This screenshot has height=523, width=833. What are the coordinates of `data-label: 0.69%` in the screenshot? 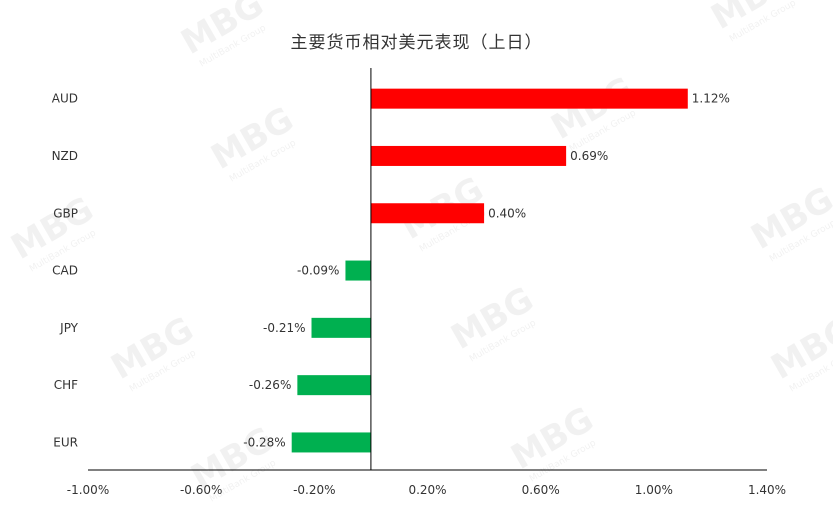 It's located at (589, 156).